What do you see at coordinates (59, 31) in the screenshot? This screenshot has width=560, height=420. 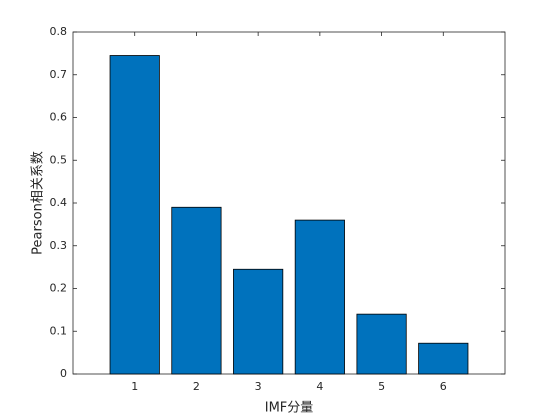 I see `y-tick-label: 0.8` at bounding box center [59, 31].